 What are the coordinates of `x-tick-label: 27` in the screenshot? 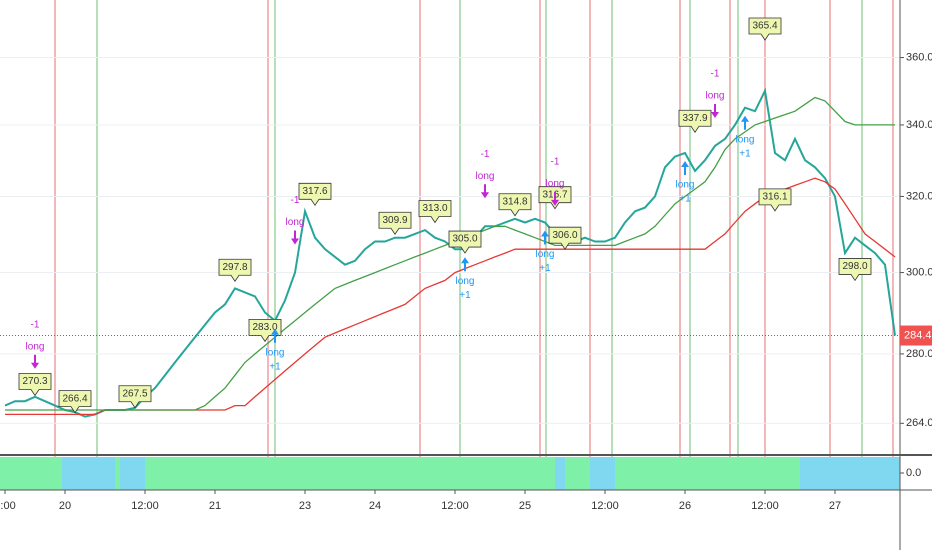 It's located at (835, 506).